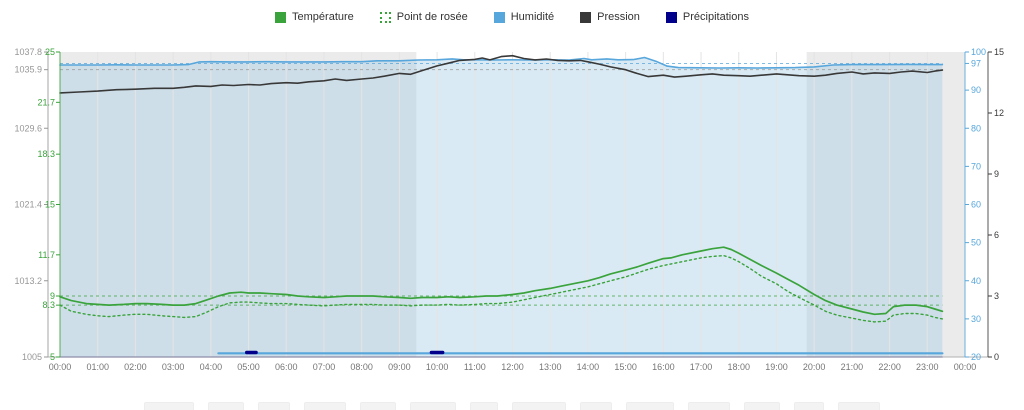 Image resolution: width=1024 pixels, height=410 pixels. What do you see at coordinates (50, 52) in the screenshot?
I see `temperature-tick-label: 25` at bounding box center [50, 52].